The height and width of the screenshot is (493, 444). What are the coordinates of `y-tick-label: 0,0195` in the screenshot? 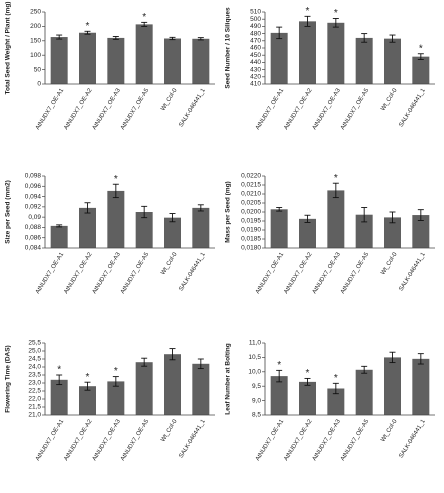 It's located at (251, 221).